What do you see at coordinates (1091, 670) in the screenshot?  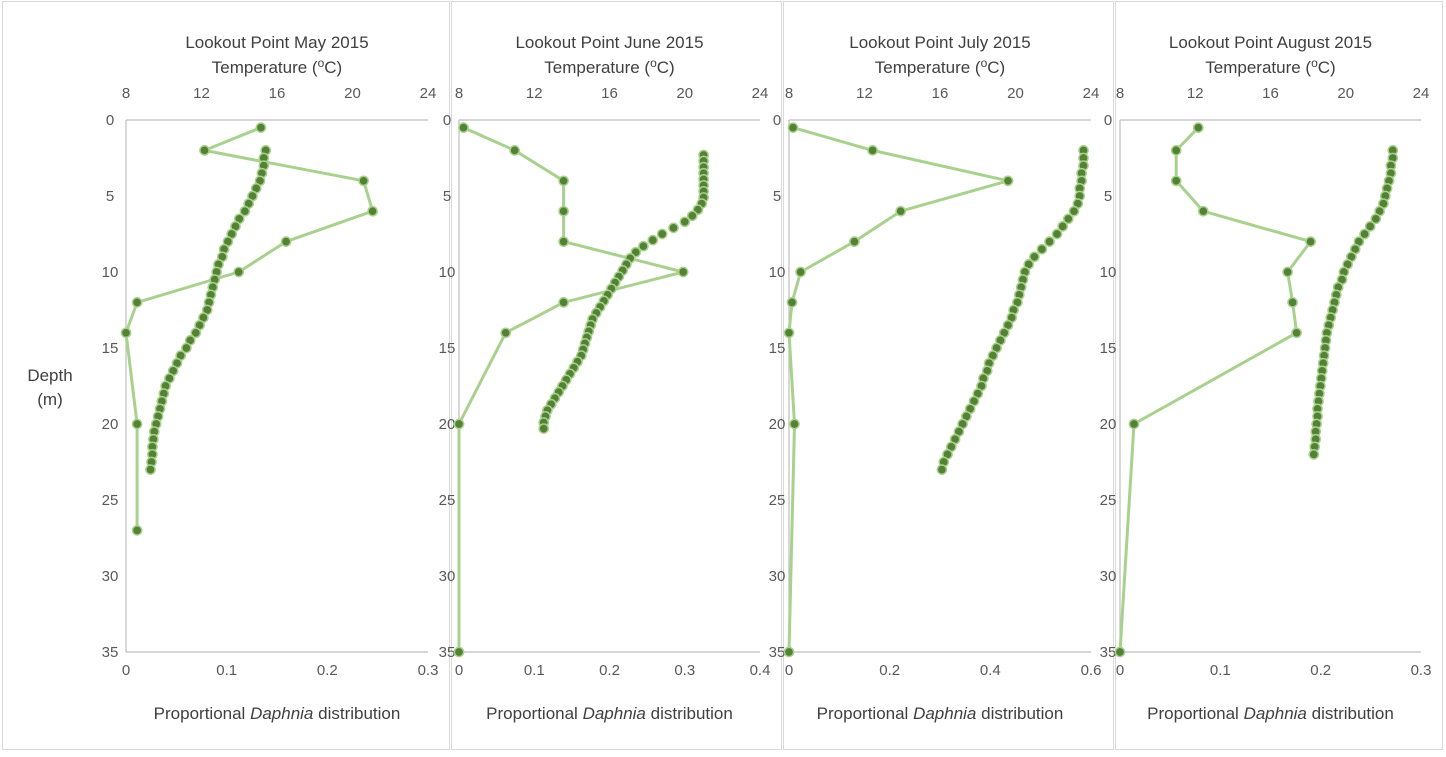 I see `bottom-tick-label: 0.6` at bounding box center [1091, 670].